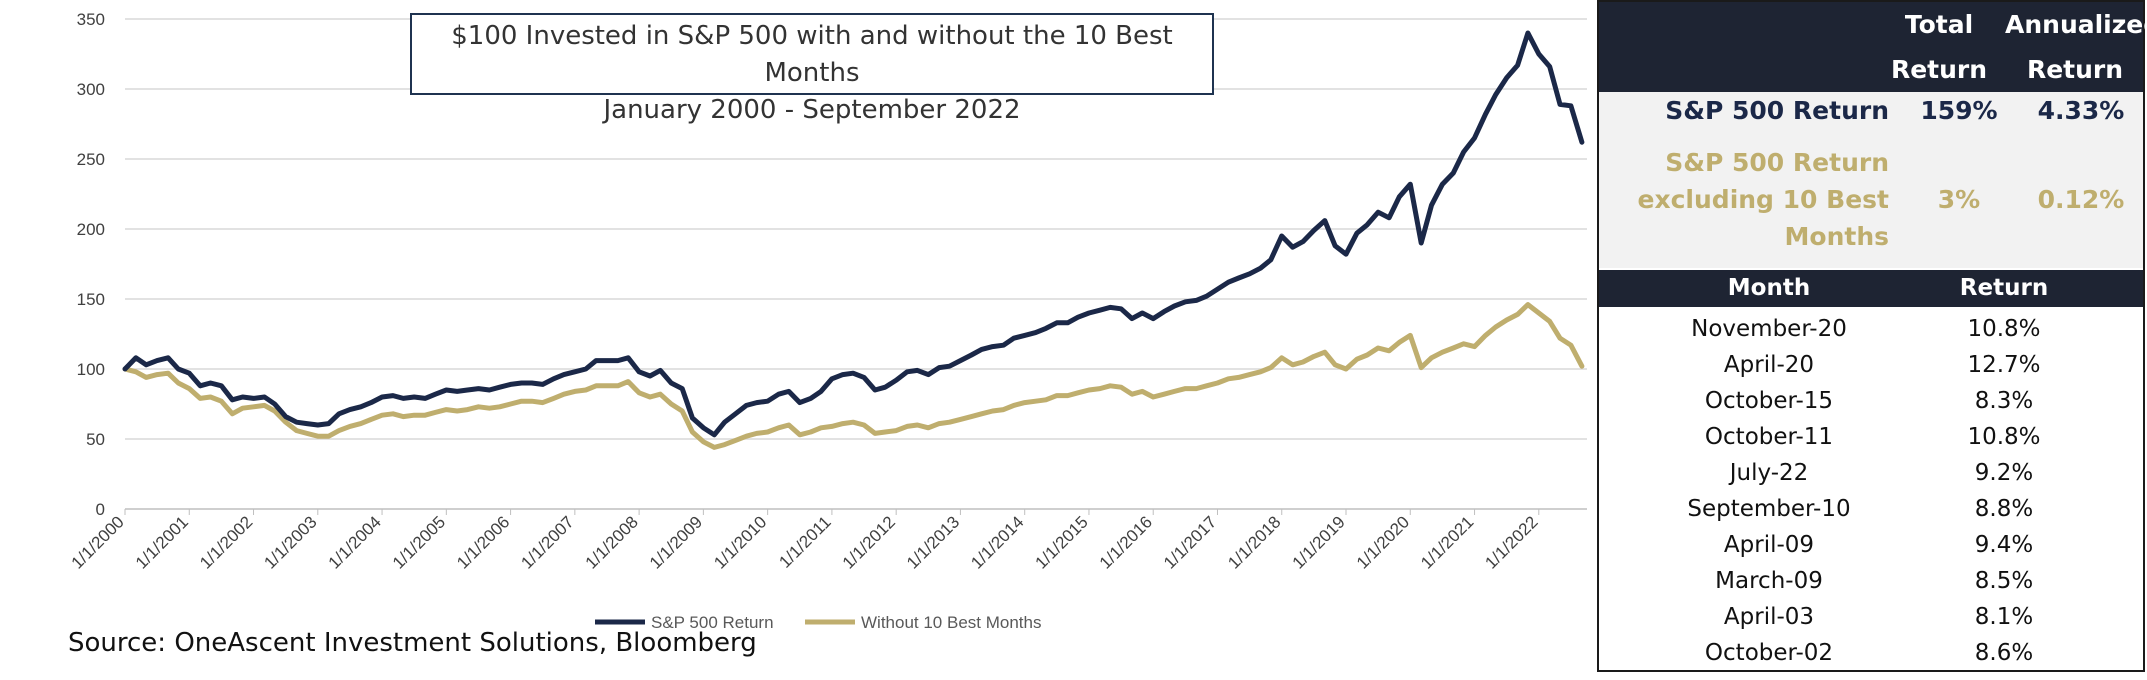 The width and height of the screenshot is (2147, 680). I want to click on y-tick-label: 200, so click(91, 229).